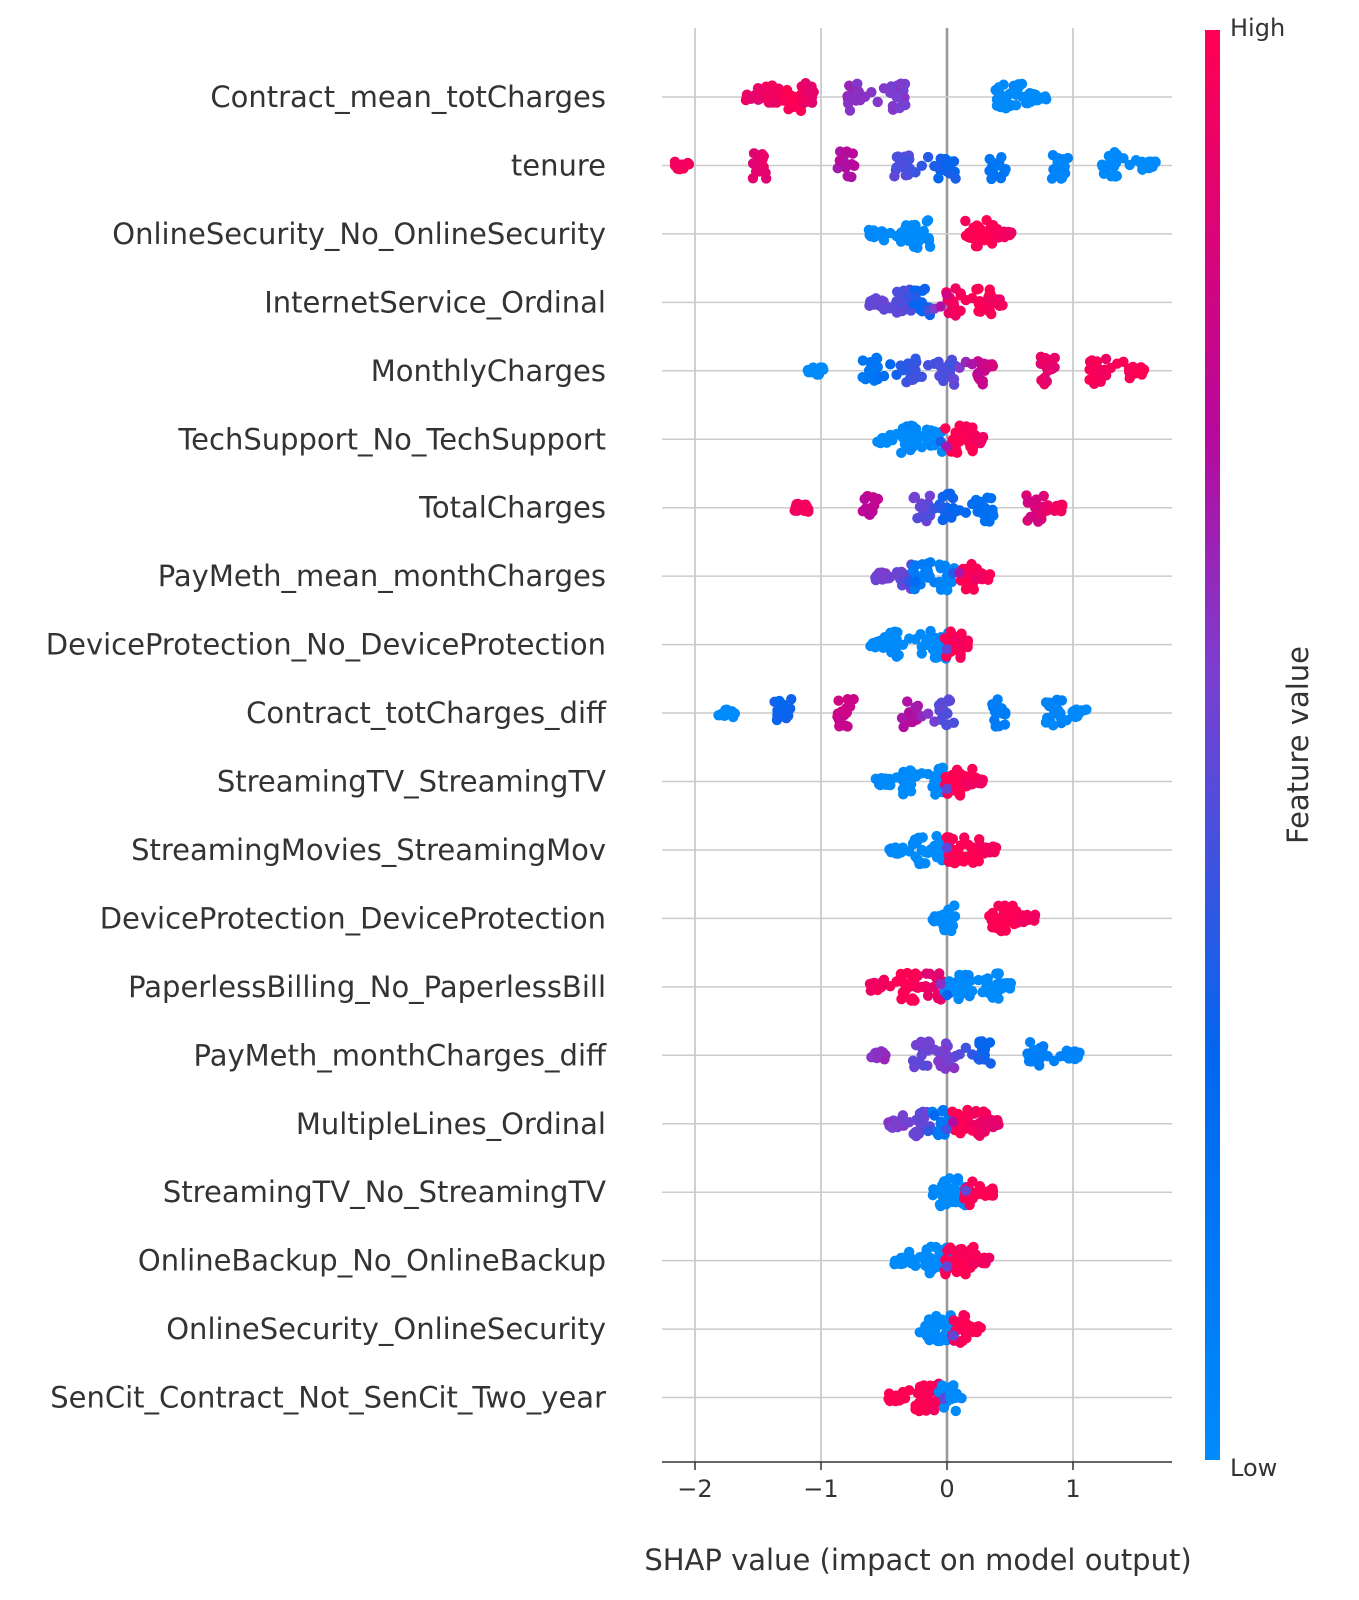 This screenshot has height=1600, width=1359. What do you see at coordinates (946, 1489) in the screenshot?
I see `x-tick-label: 0` at bounding box center [946, 1489].